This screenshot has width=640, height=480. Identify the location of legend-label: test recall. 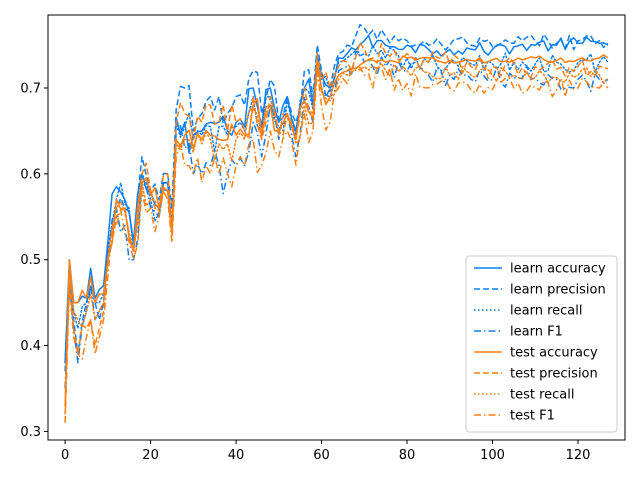
(542, 395).